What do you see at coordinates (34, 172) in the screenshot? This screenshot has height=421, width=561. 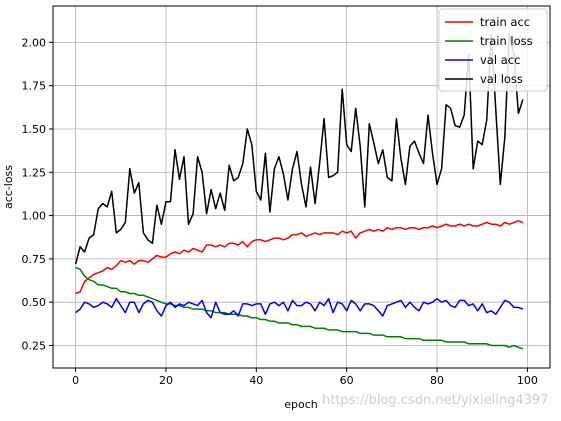 I see `y-tick-label: 1.25` at bounding box center [34, 172].